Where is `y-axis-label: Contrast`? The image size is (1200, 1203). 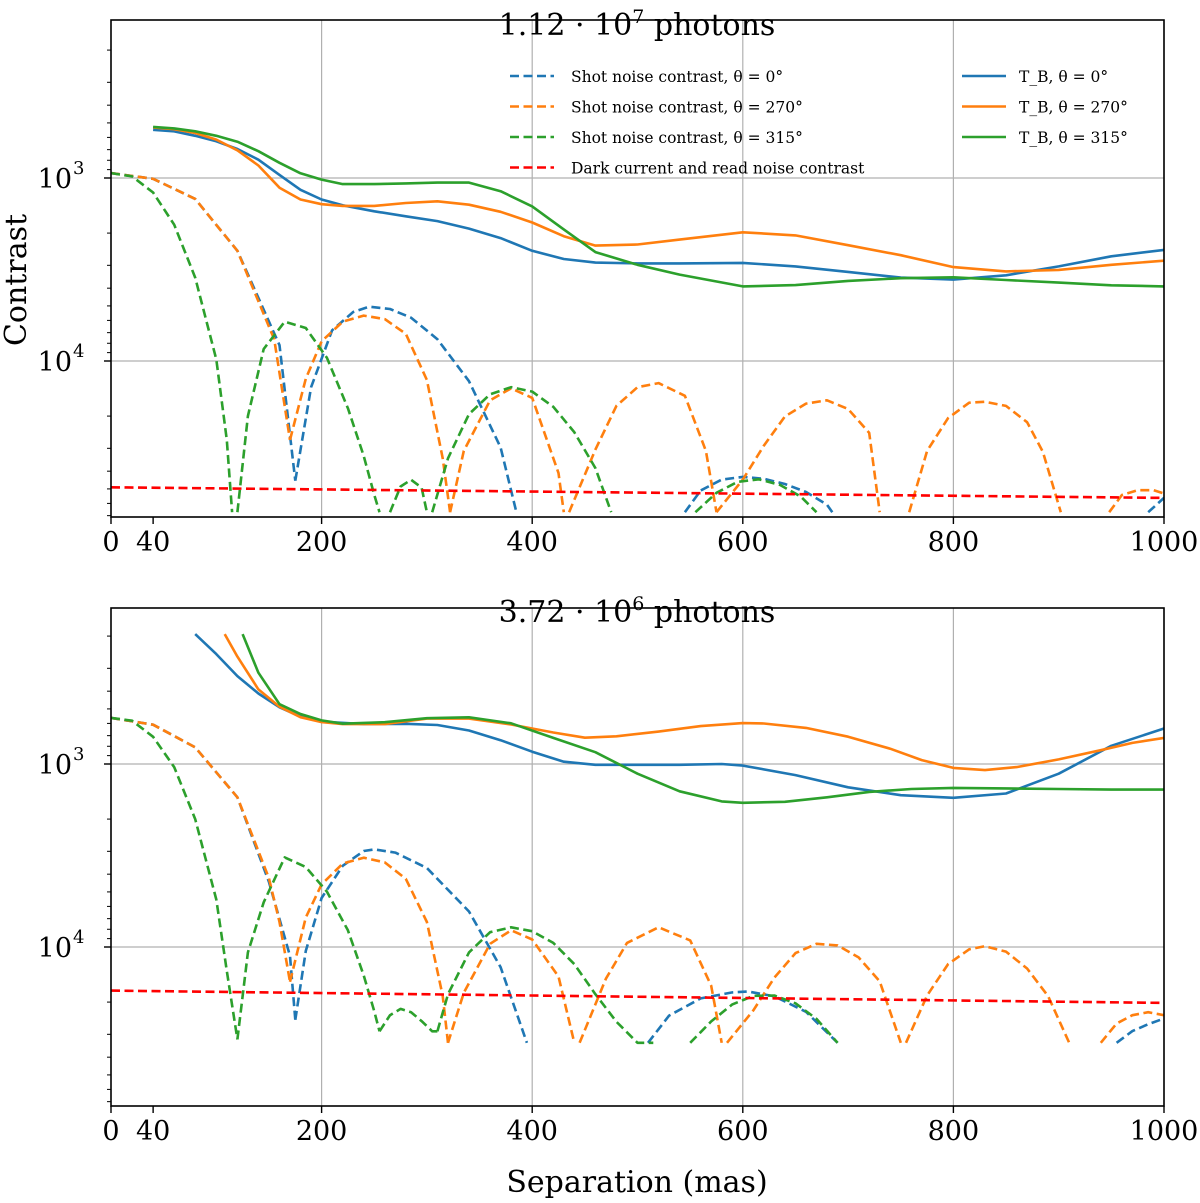 y-axis-label: Contrast is located at coordinates (17, 280).